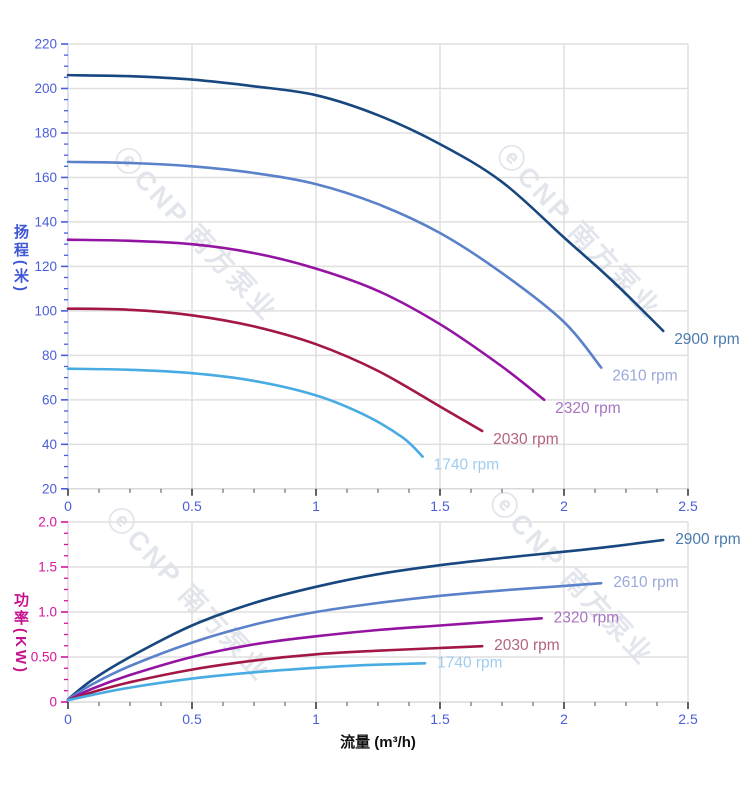 Image resolution: width=752 pixels, height=797 pixels. I want to click on head-axis-title: 扬程(米), so click(20, 259).